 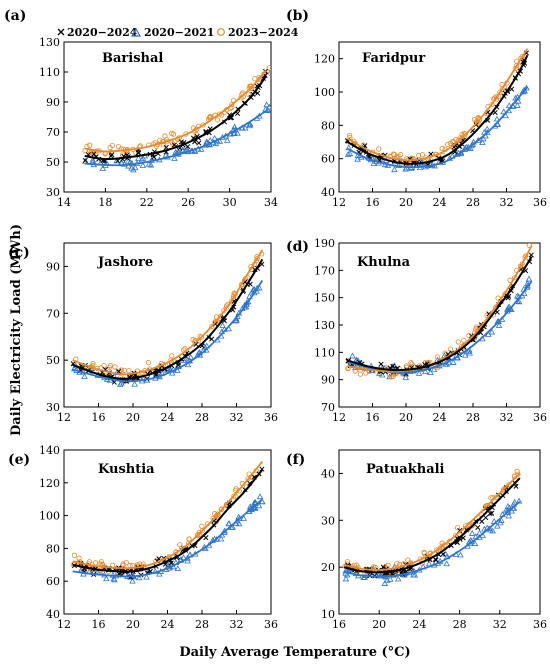 I want to click on legend-label-2020-2024: 2020−2024, so click(x=102, y=32).